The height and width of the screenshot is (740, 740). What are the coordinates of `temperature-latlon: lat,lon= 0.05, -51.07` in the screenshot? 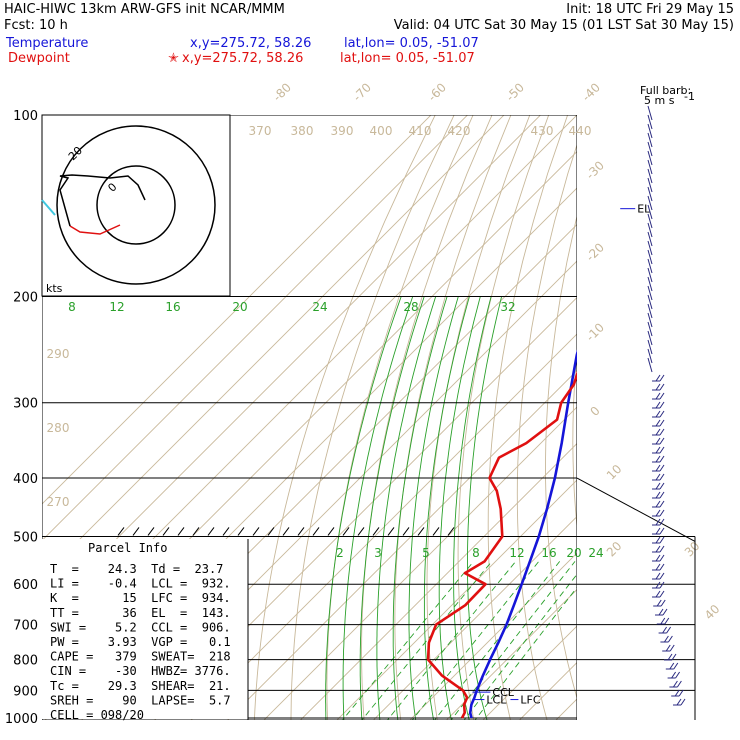 It's located at (411, 43).